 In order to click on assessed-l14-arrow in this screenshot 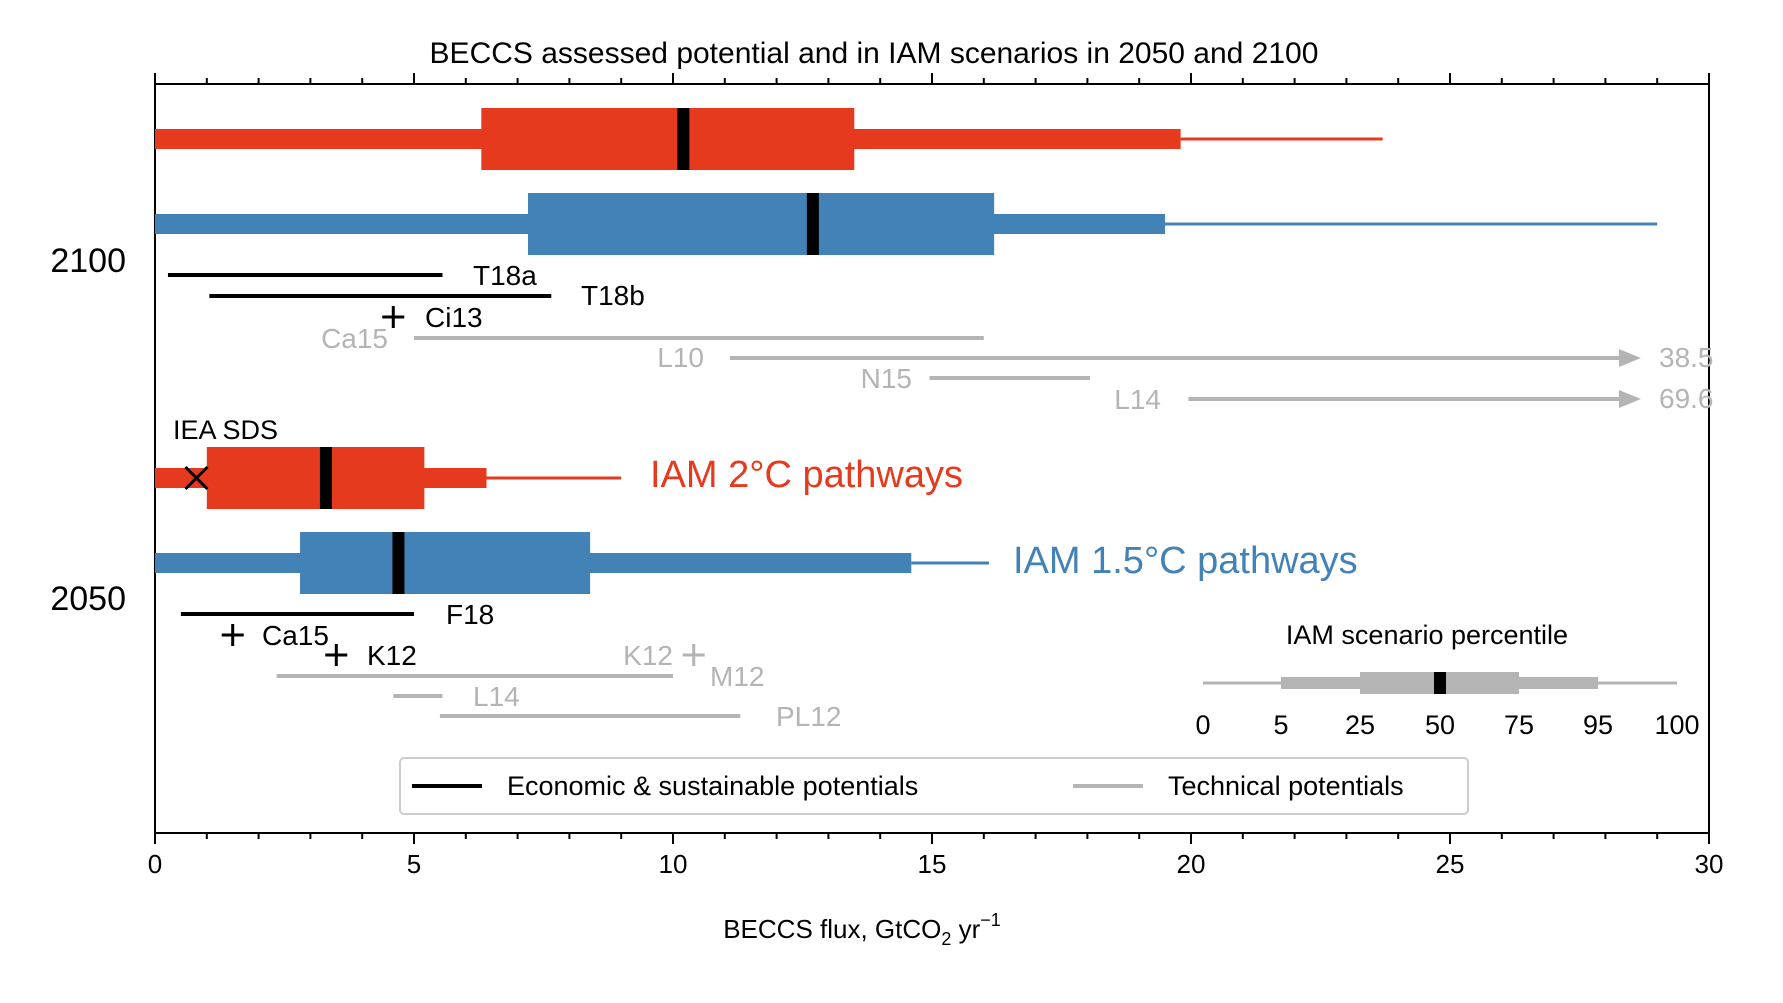, I will do `click(1629, 399)`.